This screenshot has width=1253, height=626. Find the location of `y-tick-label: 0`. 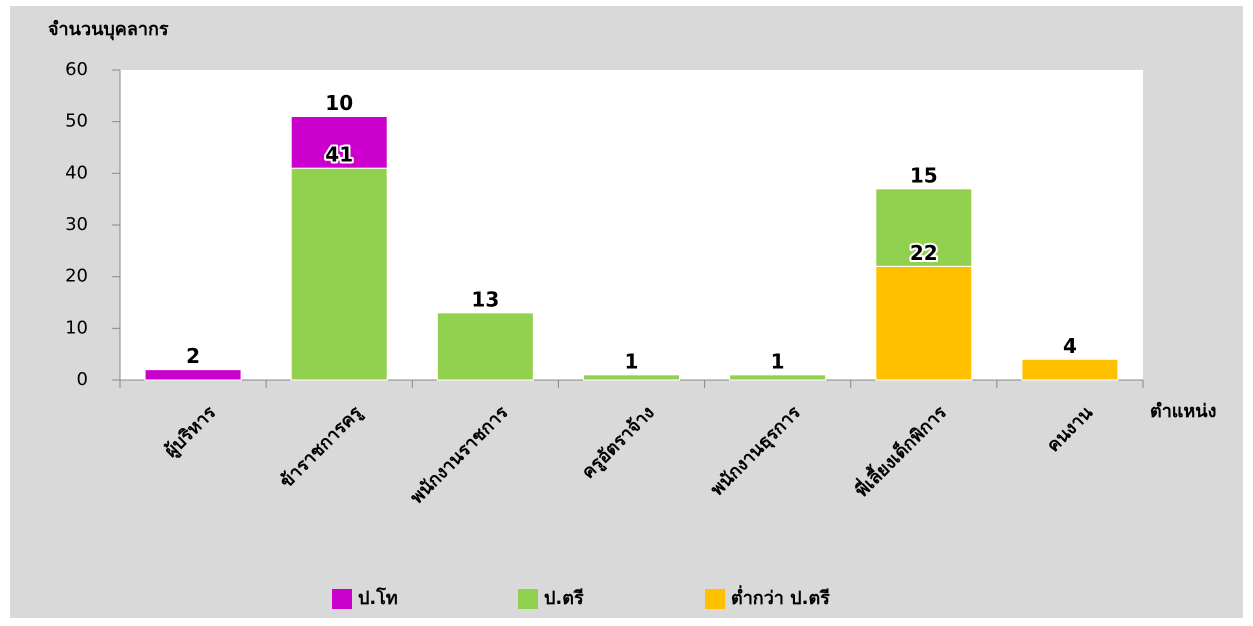

y-tick-label: 0 is located at coordinates (82, 379).